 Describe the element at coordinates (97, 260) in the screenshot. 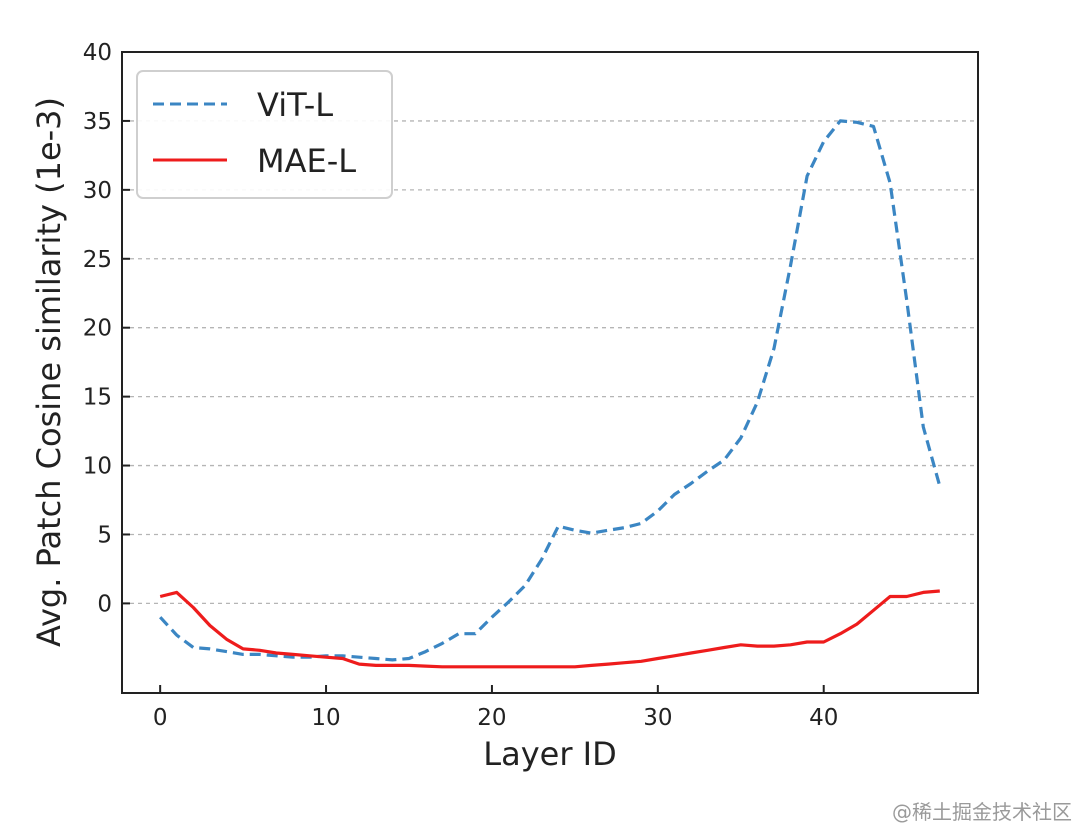

I see `y-tick-label-25: 25` at that location.